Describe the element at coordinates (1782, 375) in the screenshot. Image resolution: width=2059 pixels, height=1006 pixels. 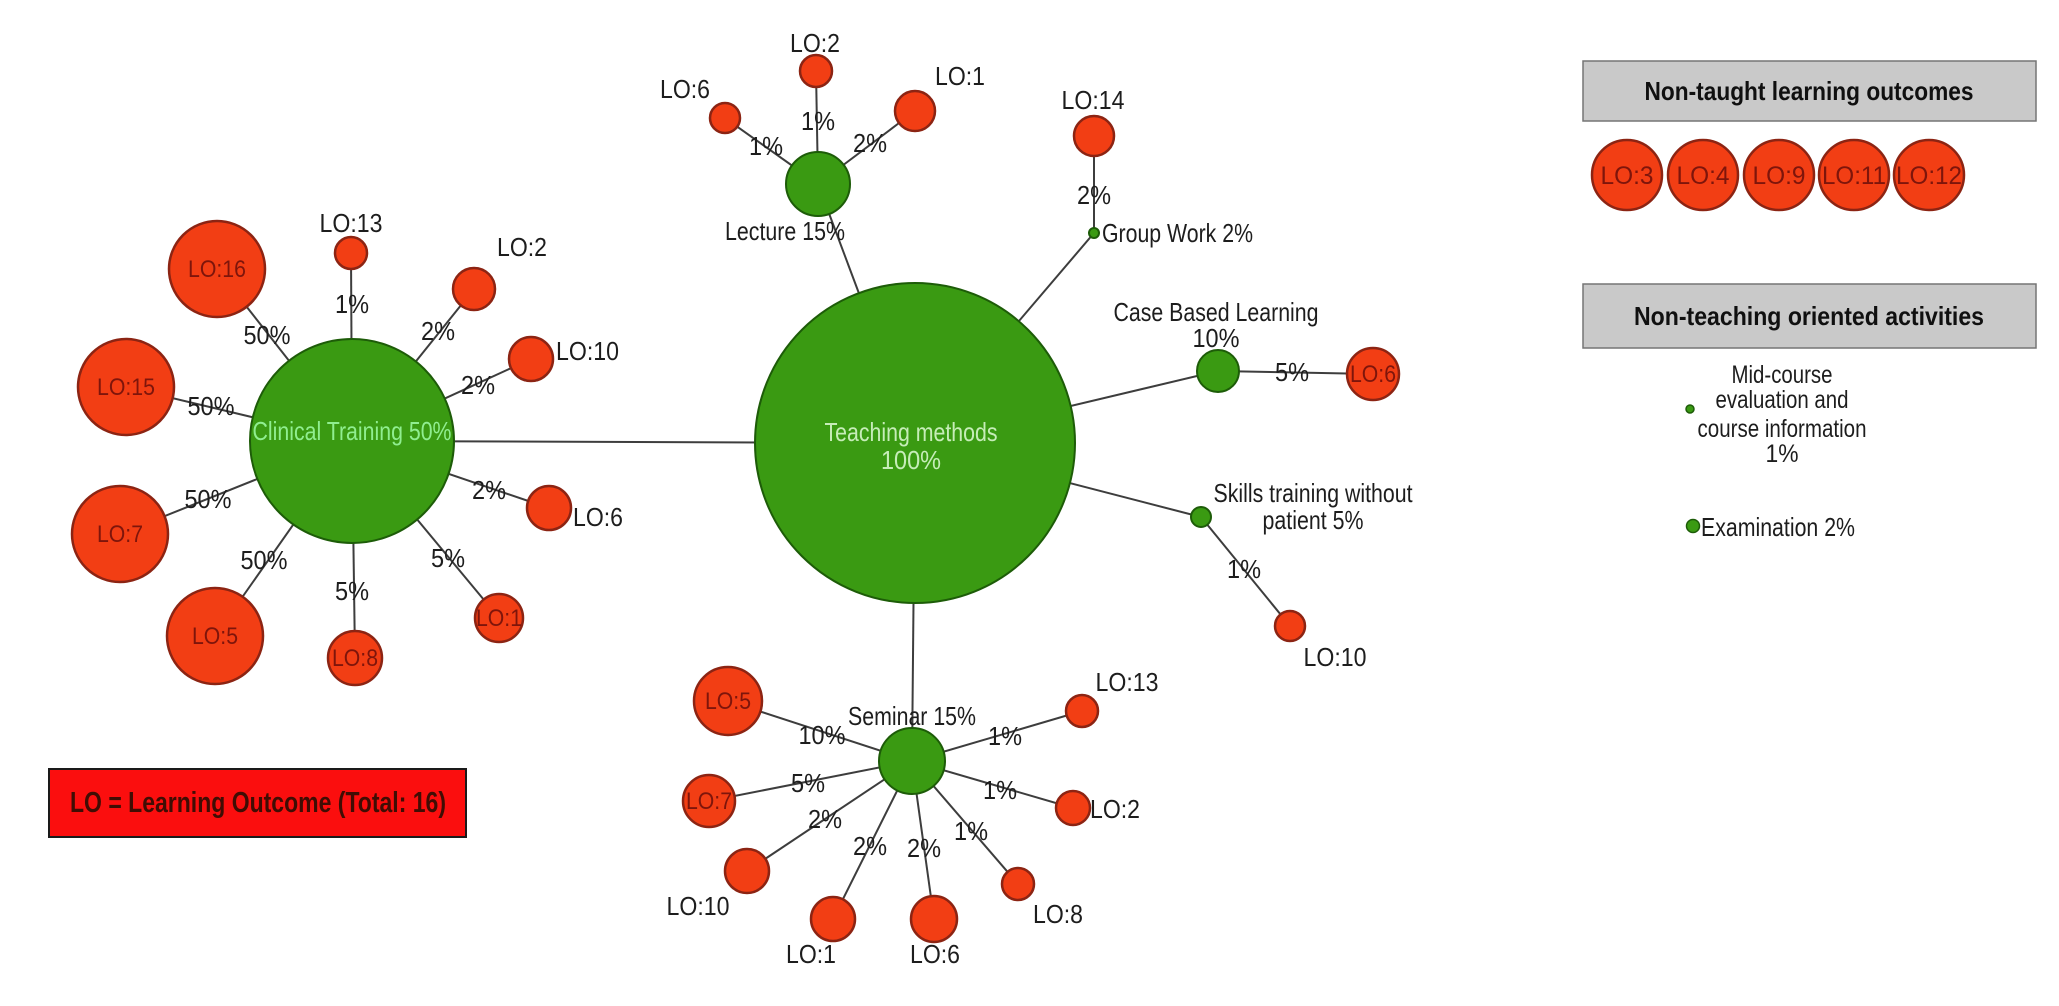
I see `svg-text: Mid-course` at that location.